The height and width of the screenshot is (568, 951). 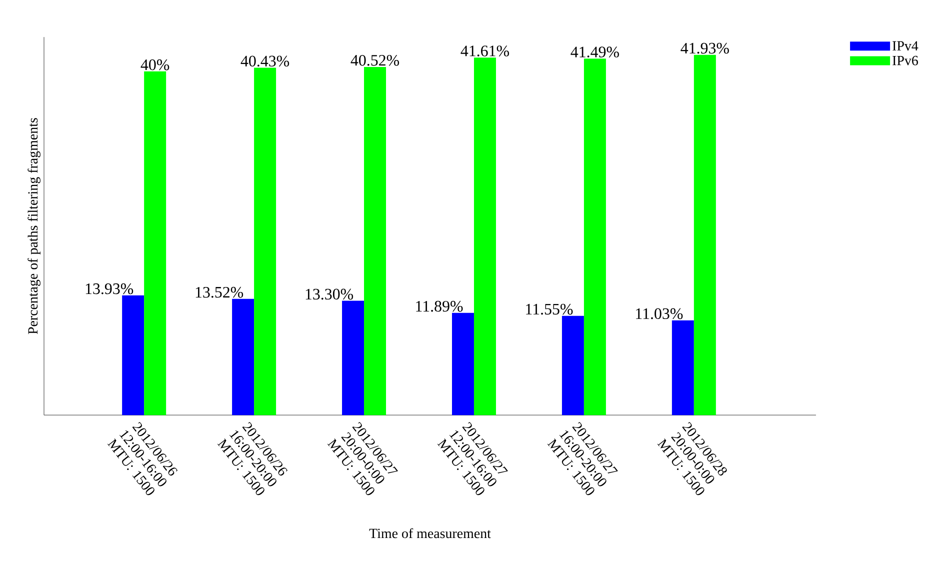 What do you see at coordinates (704, 48) in the screenshot?
I see `data-label: 41.93%` at bounding box center [704, 48].